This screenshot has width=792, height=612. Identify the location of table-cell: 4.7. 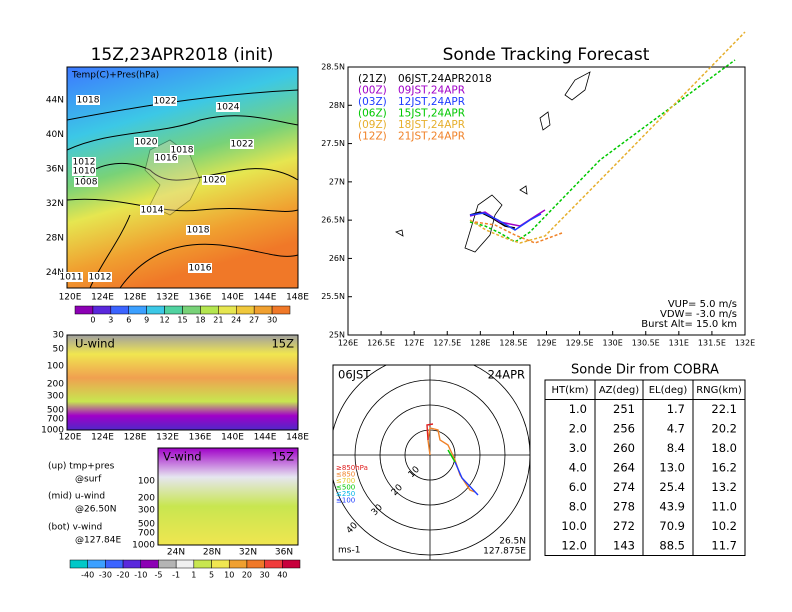
(676, 428).